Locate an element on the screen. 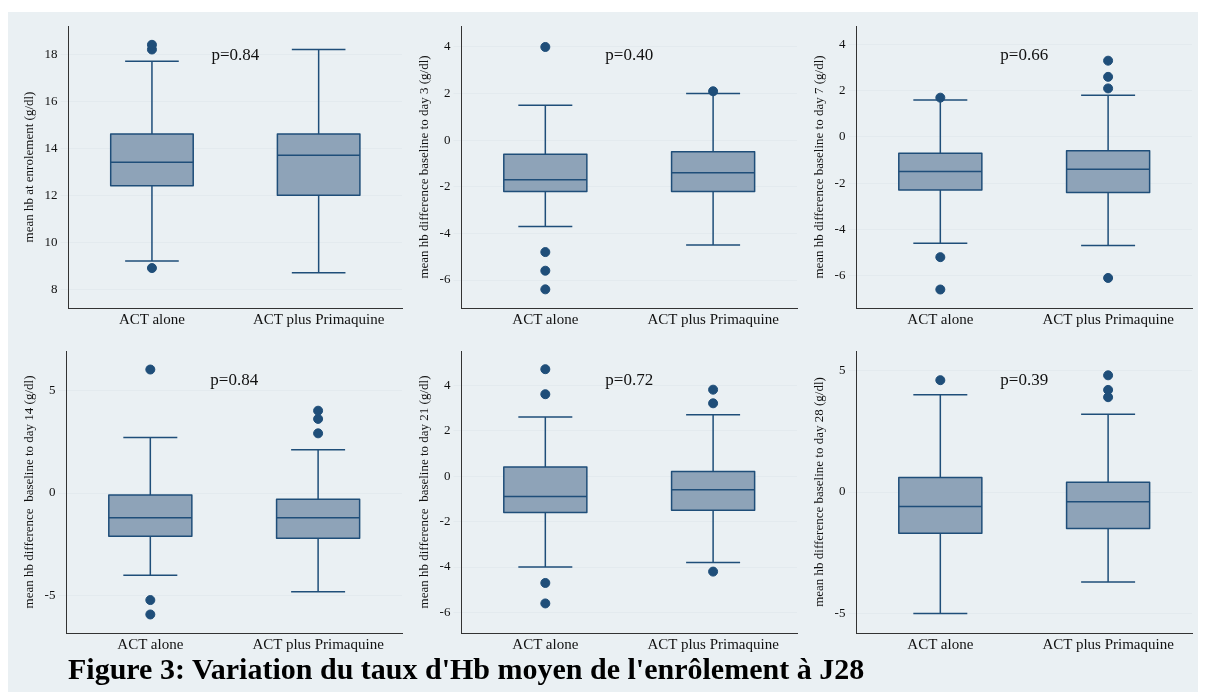 The width and height of the screenshot is (1205, 695). y-axis-title: mean hb difference baseline to day 14 (g/dl) is located at coordinates (29, 492).